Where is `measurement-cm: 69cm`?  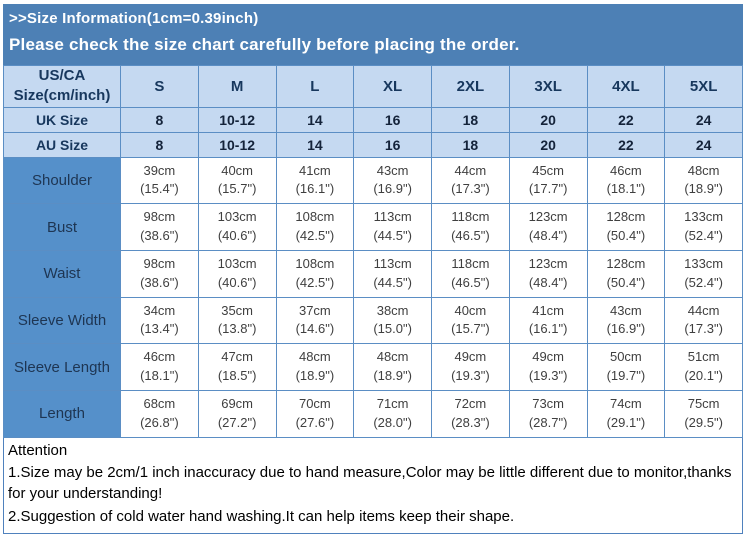
measurement-cm: 69cm is located at coordinates (237, 403).